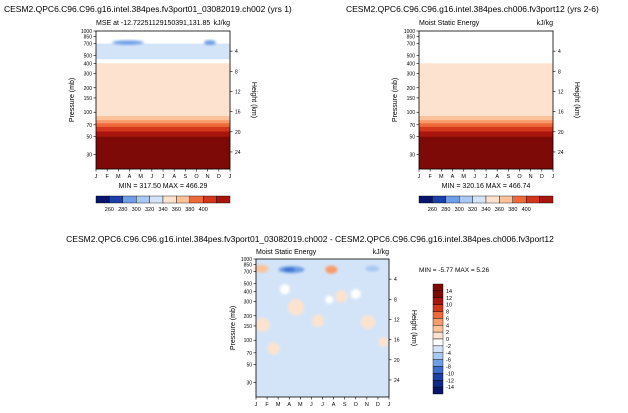 Image resolution: width=628 pixels, height=413 pixels. Describe the element at coordinates (412, 138) in the screenshot. I see `y-tick-label: 50` at that location.